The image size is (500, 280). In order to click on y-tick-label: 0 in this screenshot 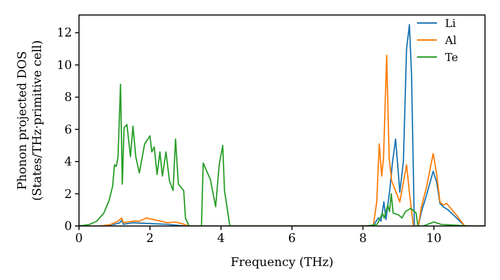, I will do `click(68, 226)`.